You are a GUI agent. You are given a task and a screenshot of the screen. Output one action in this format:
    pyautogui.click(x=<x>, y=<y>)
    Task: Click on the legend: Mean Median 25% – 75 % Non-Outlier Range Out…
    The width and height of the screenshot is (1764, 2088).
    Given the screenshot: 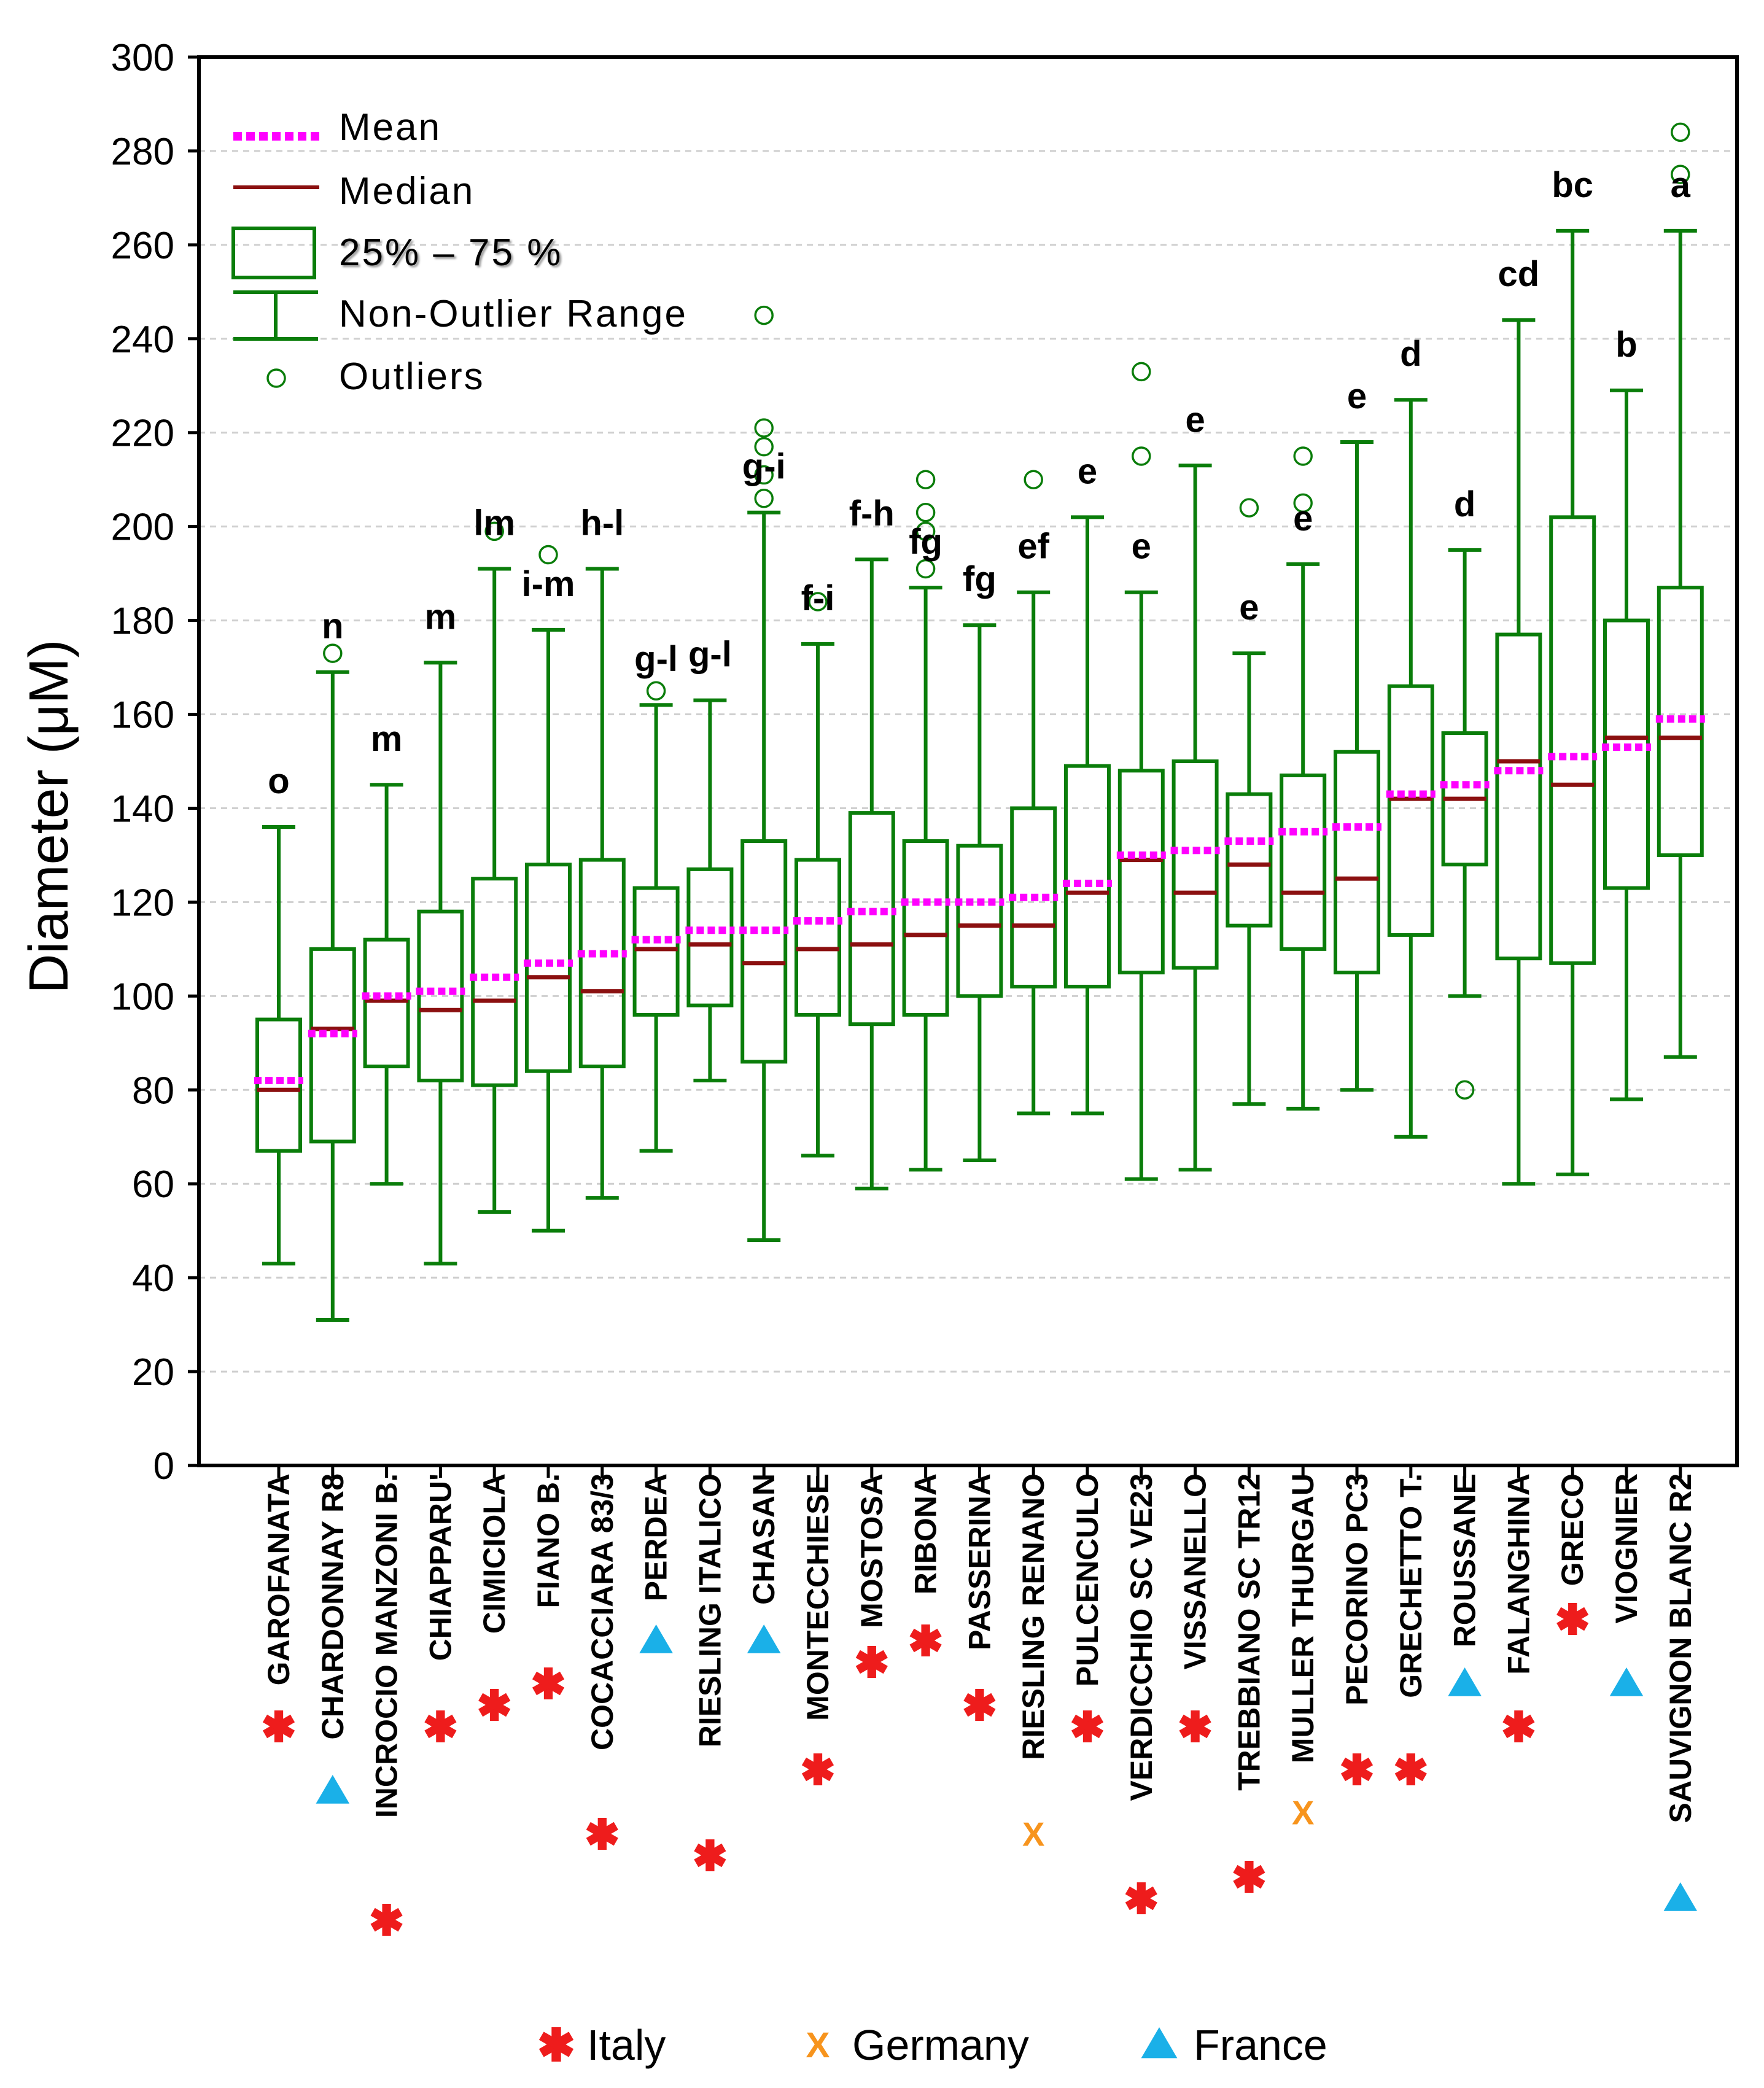 What is the action you would take?
    pyautogui.click(x=458, y=252)
    